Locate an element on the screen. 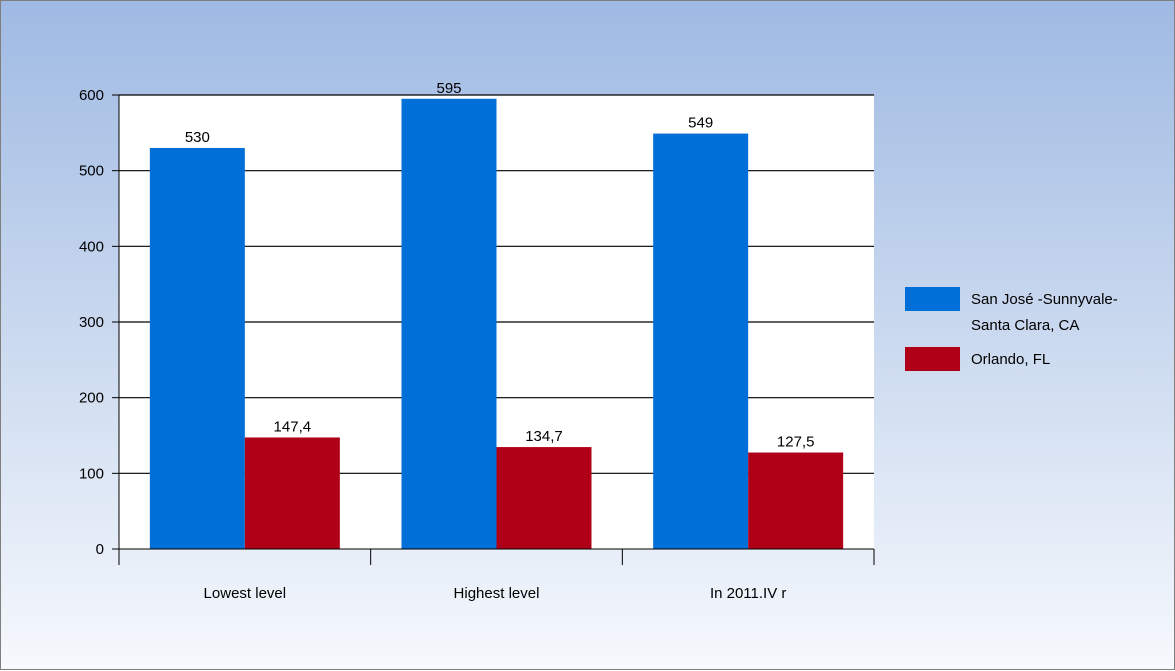 This screenshot has width=1175, height=671. y-tick-label: 400 is located at coordinates (91, 246).